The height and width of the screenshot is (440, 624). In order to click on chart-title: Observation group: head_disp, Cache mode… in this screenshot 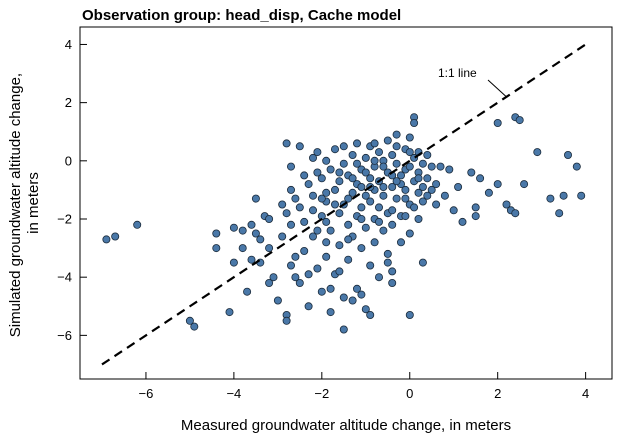, I will do `click(241, 15)`.